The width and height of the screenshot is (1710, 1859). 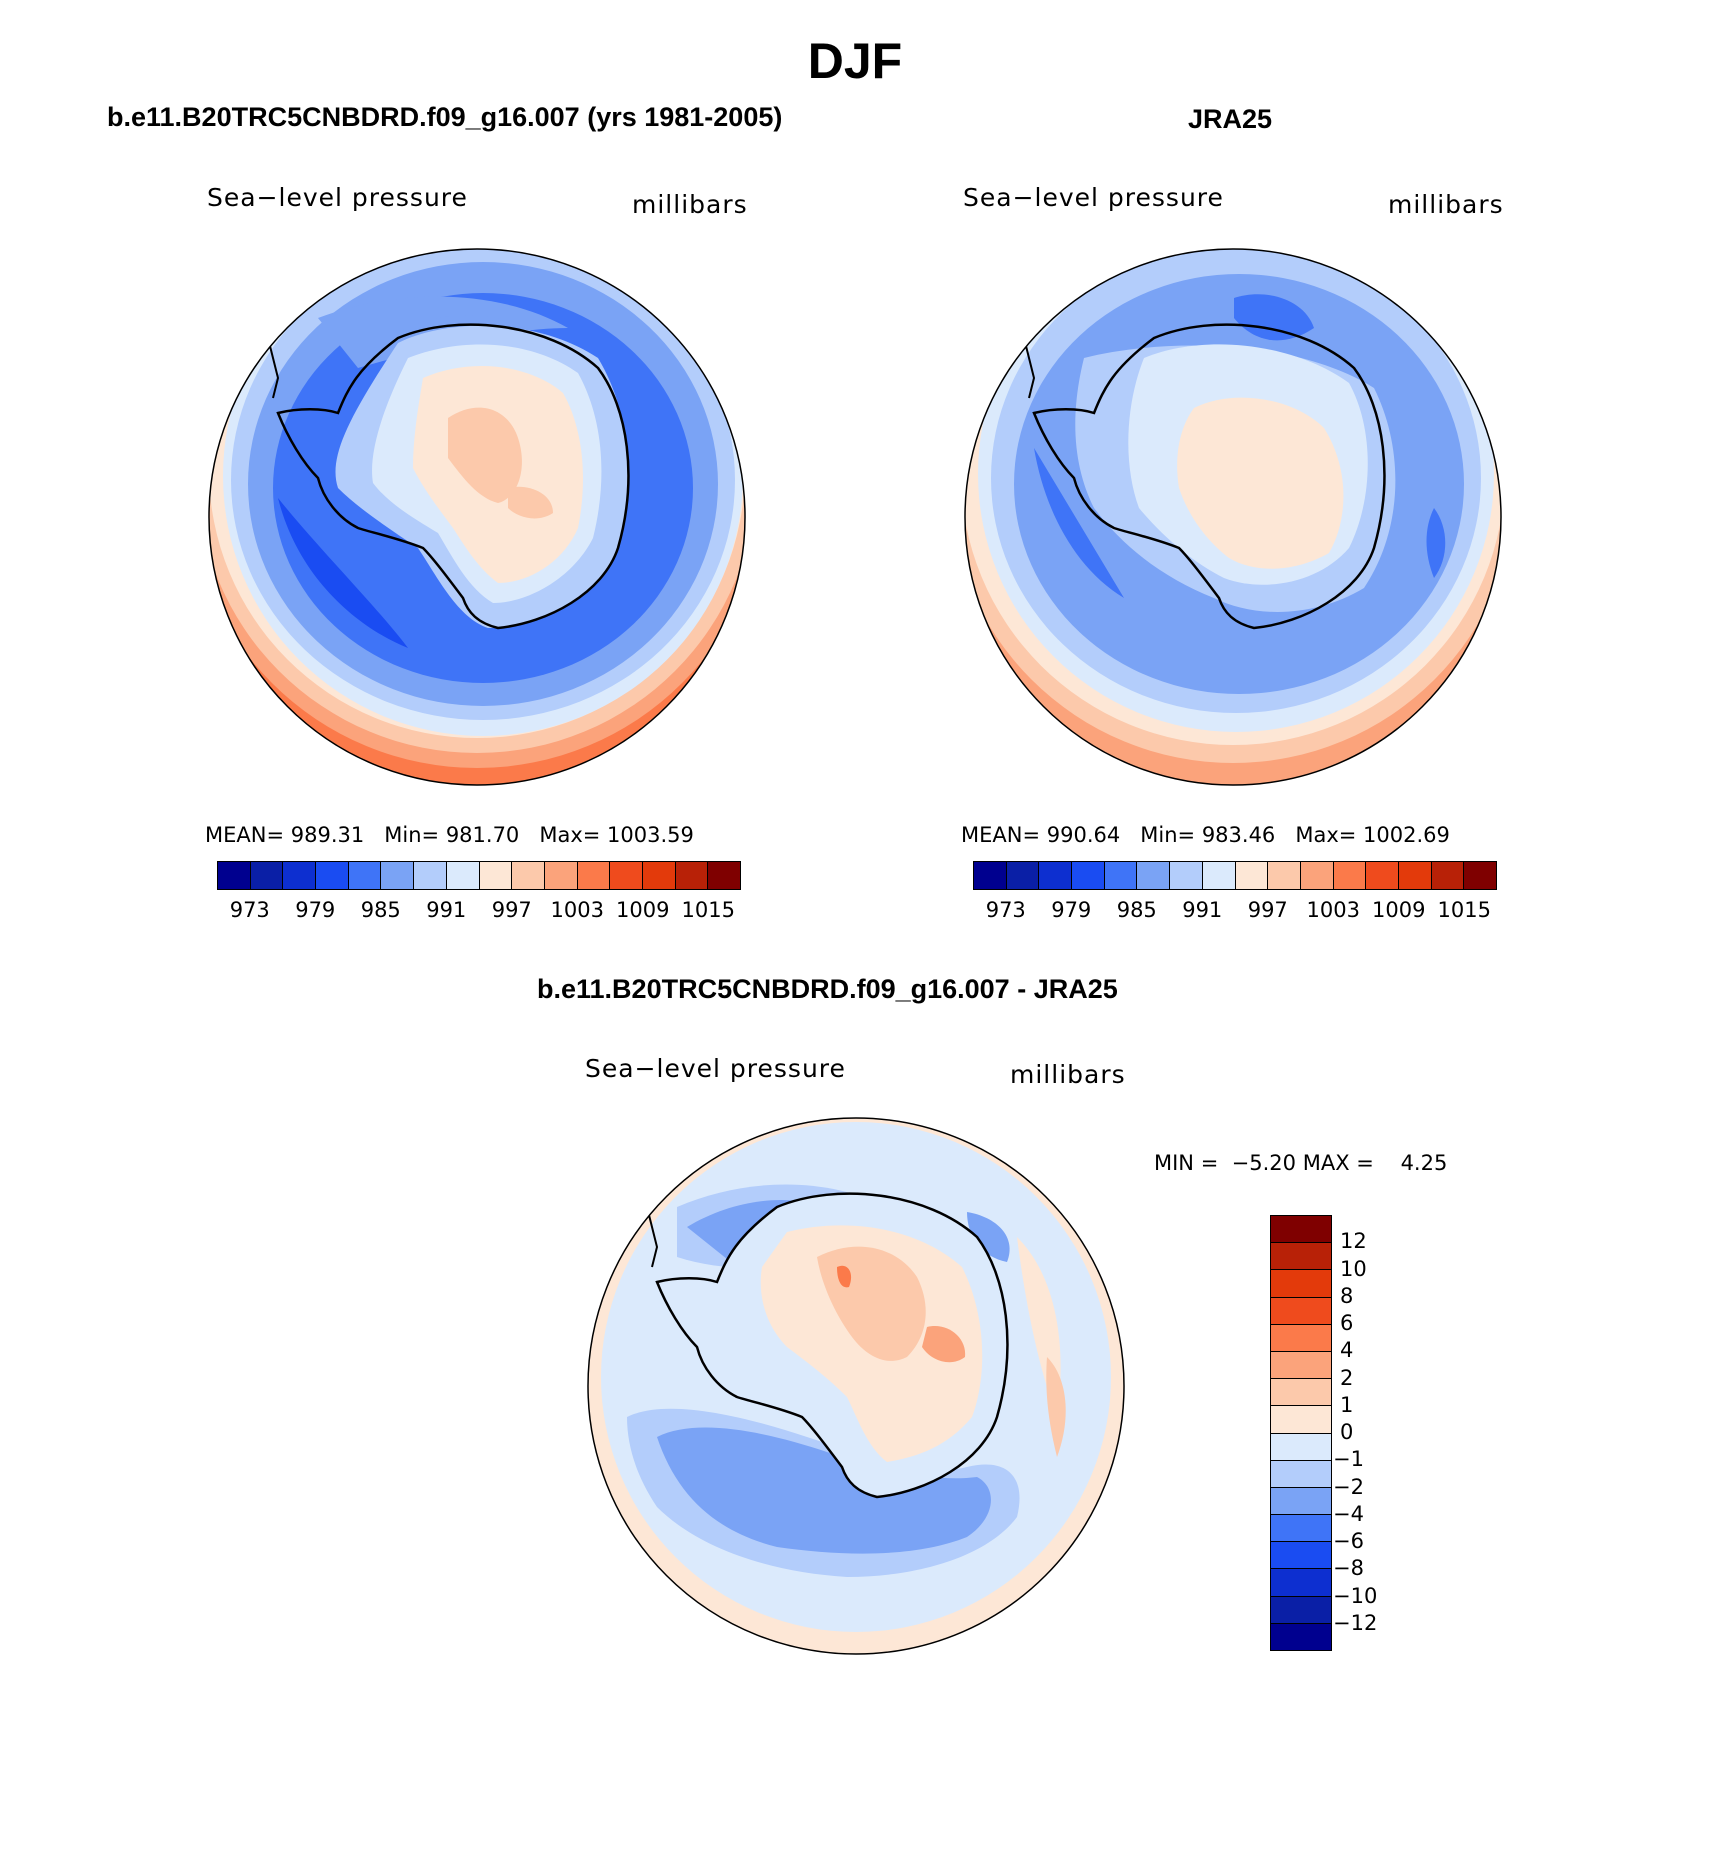 I want to click on variable-label-model: Sea−level pressure, so click(x=337, y=197).